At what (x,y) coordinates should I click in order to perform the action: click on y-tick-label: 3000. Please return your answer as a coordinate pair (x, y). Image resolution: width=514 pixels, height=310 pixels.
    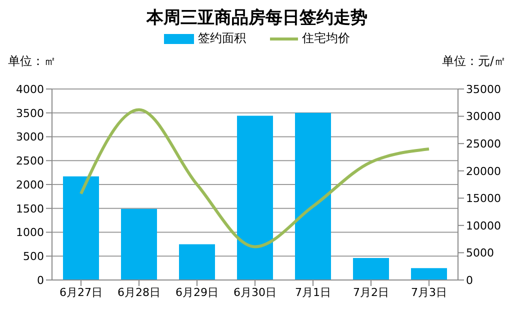
    Looking at the image, I should click on (30, 137).